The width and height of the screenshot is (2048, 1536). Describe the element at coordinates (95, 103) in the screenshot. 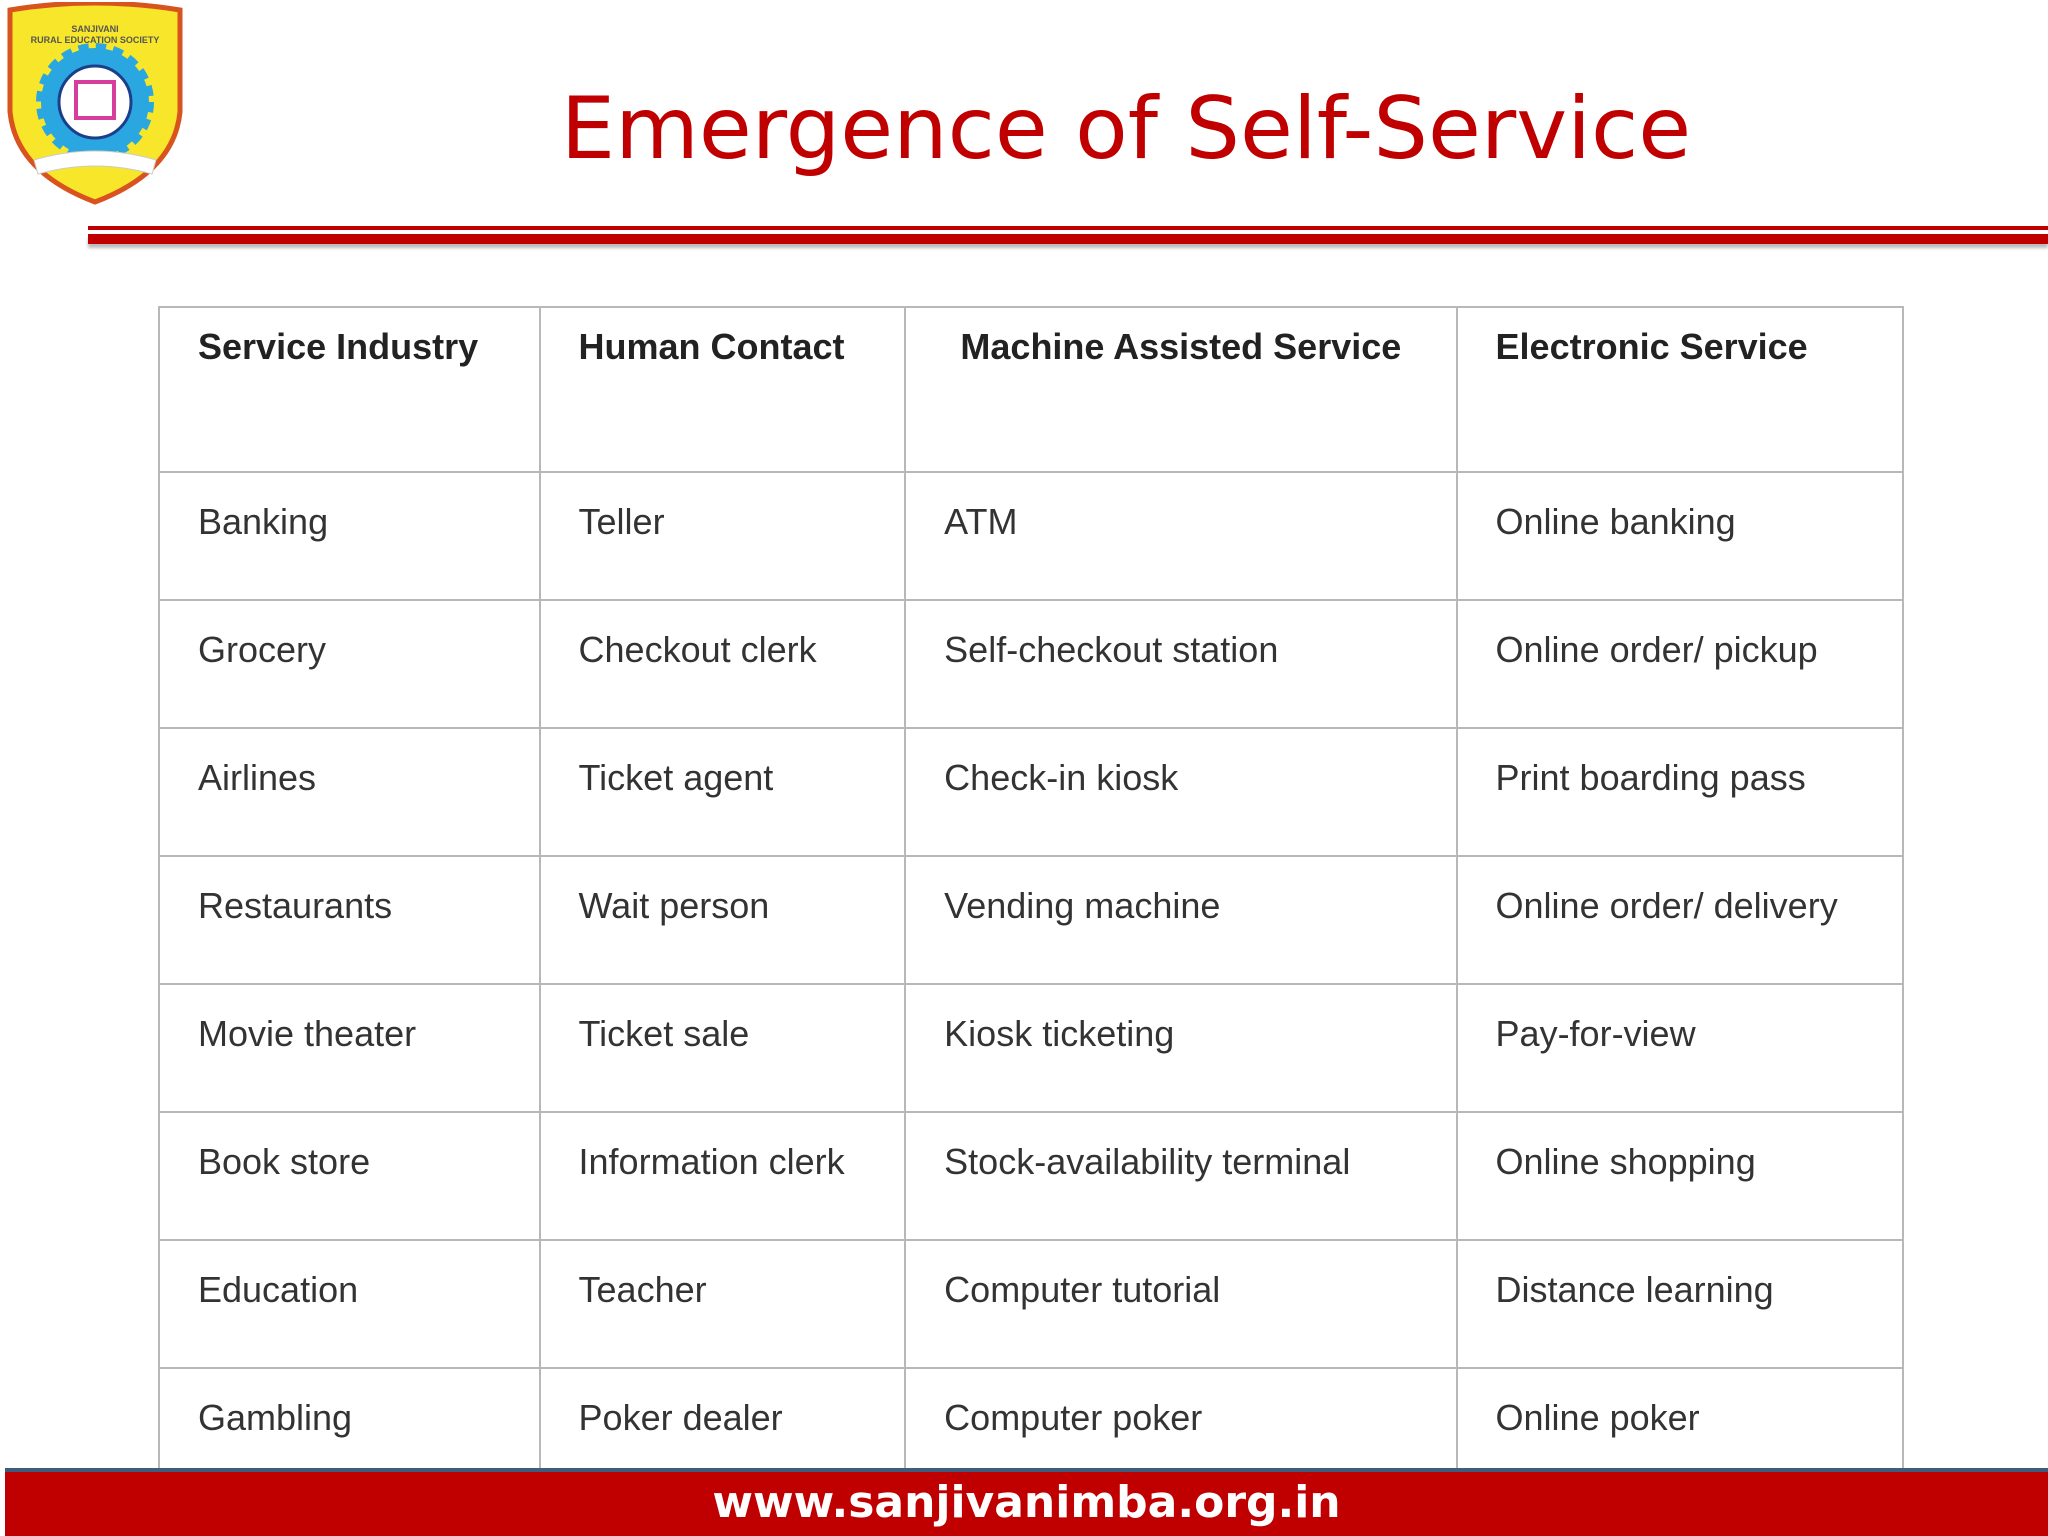

I see `sanjivani-logo: SANJIVANI RURAL EDUCATION SOCIETY` at that location.